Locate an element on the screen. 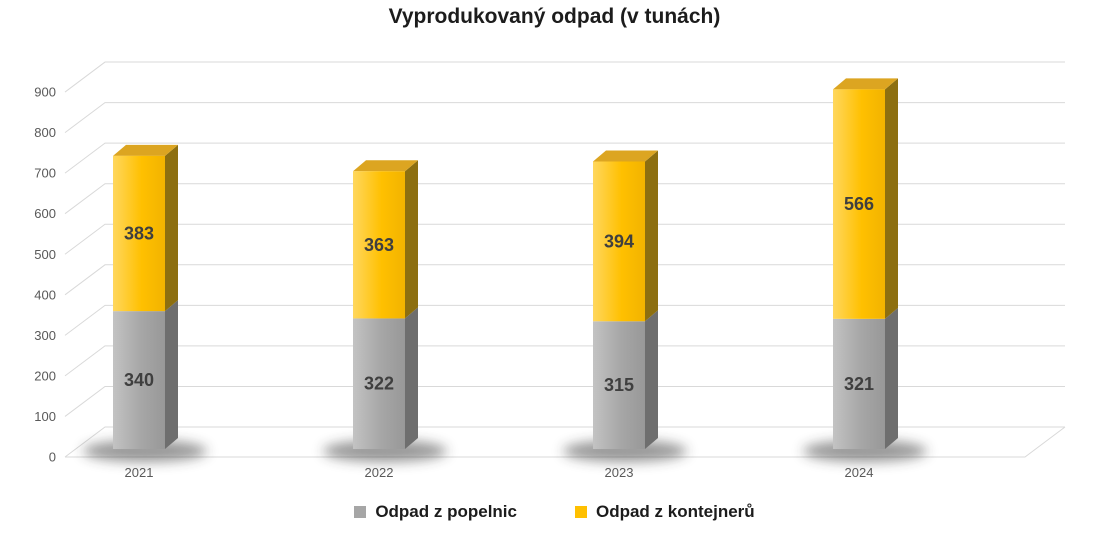 The height and width of the screenshot is (546, 1109). bar-2023: 315 394 is located at coordinates (625, 299).